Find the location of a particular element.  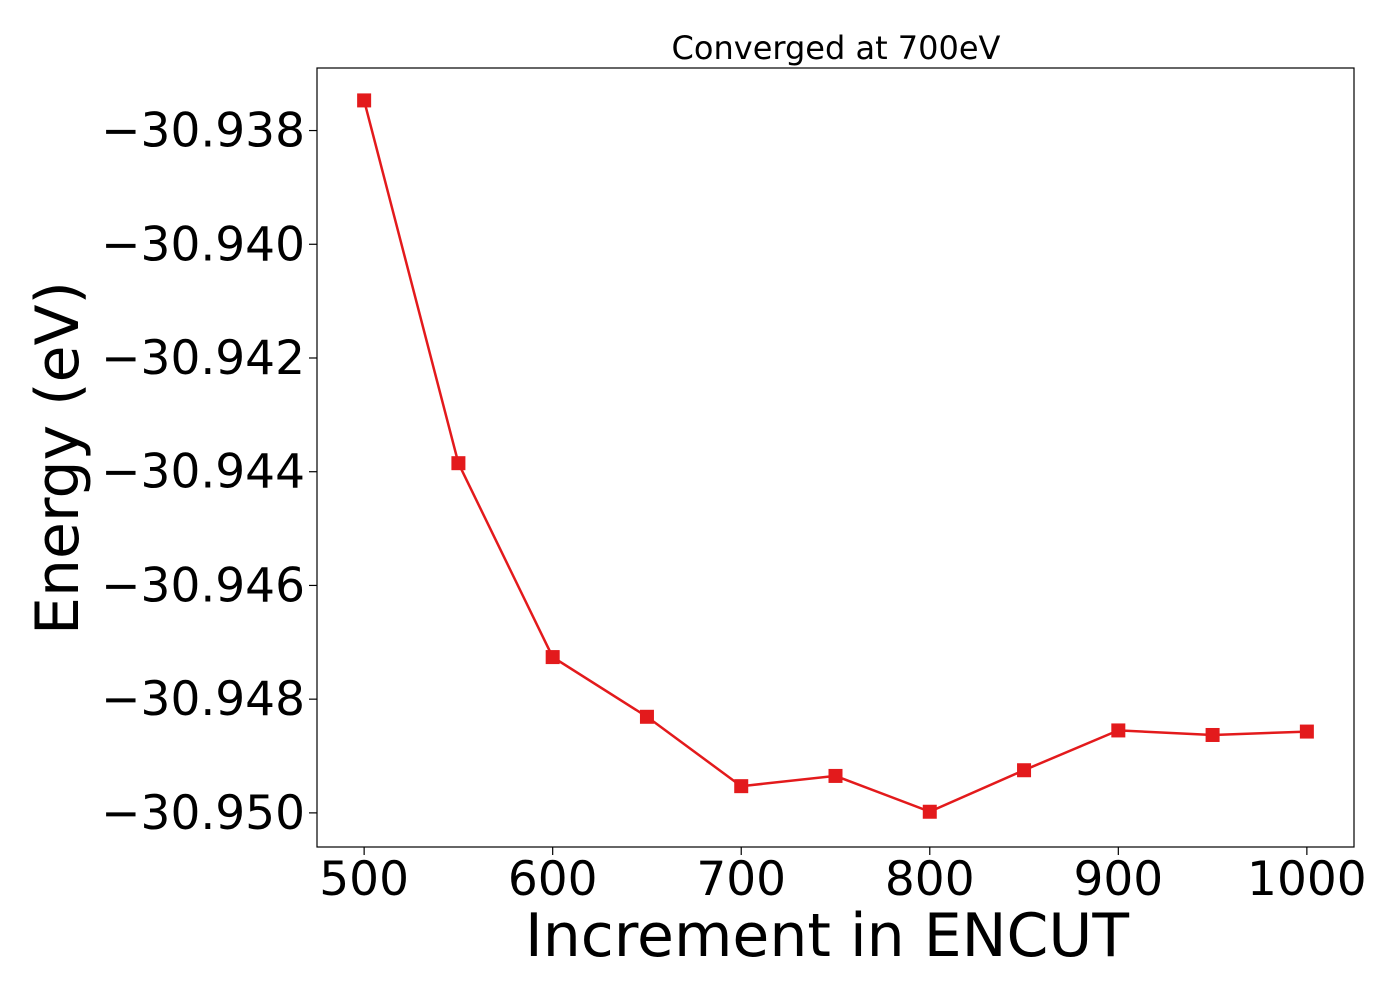

y-tick-label: −30.948 is located at coordinates (203, 699).